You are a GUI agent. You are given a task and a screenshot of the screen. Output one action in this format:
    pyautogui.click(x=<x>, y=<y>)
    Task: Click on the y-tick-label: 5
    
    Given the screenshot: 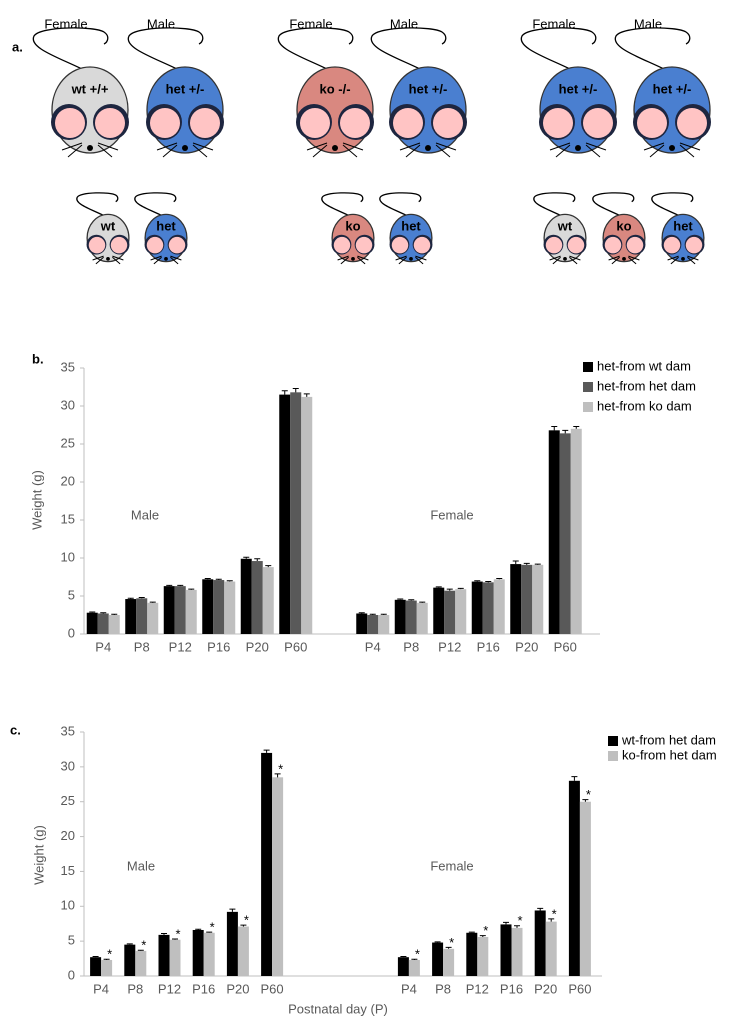 What is the action you would take?
    pyautogui.click(x=71, y=594)
    